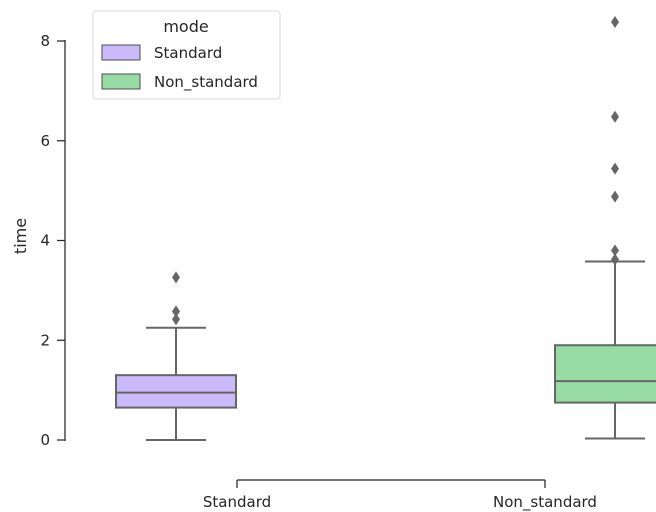  I want to click on legend-swatch-standard, so click(121, 52).